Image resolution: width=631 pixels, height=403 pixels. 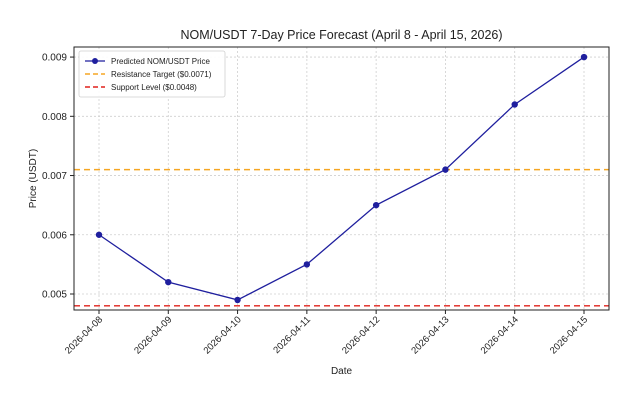 I want to click on x-tick-label: 2026-04-12, so click(x=361, y=335).